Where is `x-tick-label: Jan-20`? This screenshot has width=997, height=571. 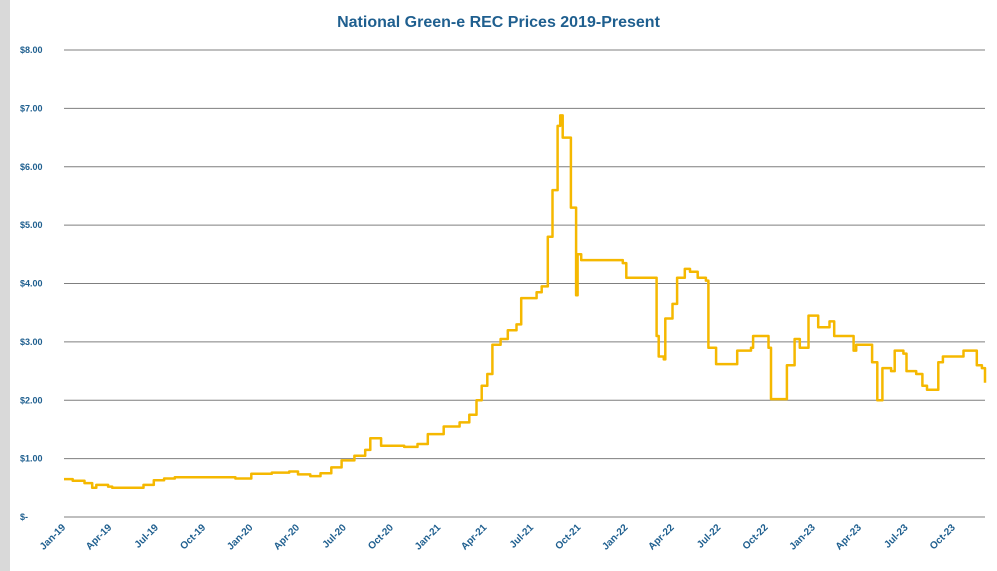 x-tick-label: Jan-20 is located at coordinates (240, 537).